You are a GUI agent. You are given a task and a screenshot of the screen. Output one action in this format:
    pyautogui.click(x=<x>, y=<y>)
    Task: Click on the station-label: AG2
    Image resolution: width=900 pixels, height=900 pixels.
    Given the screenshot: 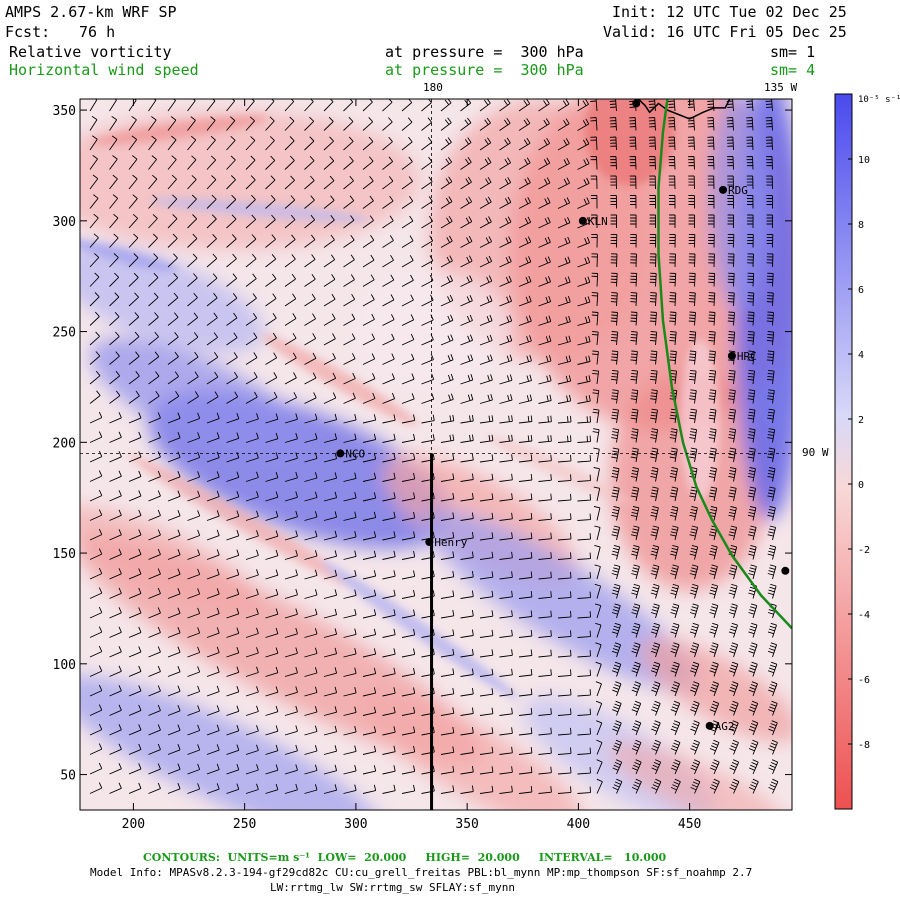 What is the action you would take?
    pyautogui.click(x=725, y=726)
    